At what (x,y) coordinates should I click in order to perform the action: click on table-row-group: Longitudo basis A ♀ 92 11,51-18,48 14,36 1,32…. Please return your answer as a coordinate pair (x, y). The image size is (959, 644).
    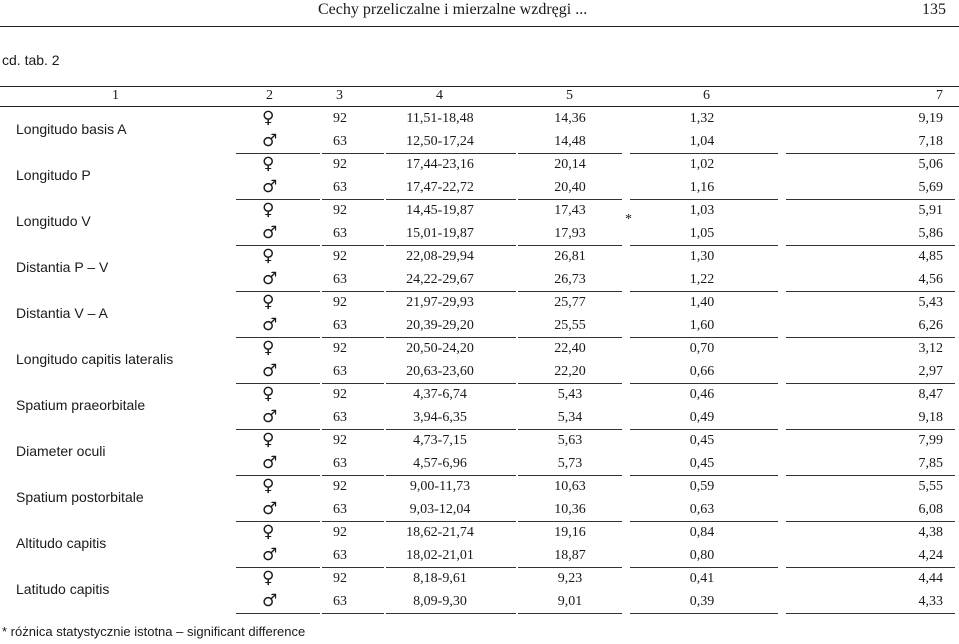
    Looking at the image, I should click on (479, 131).